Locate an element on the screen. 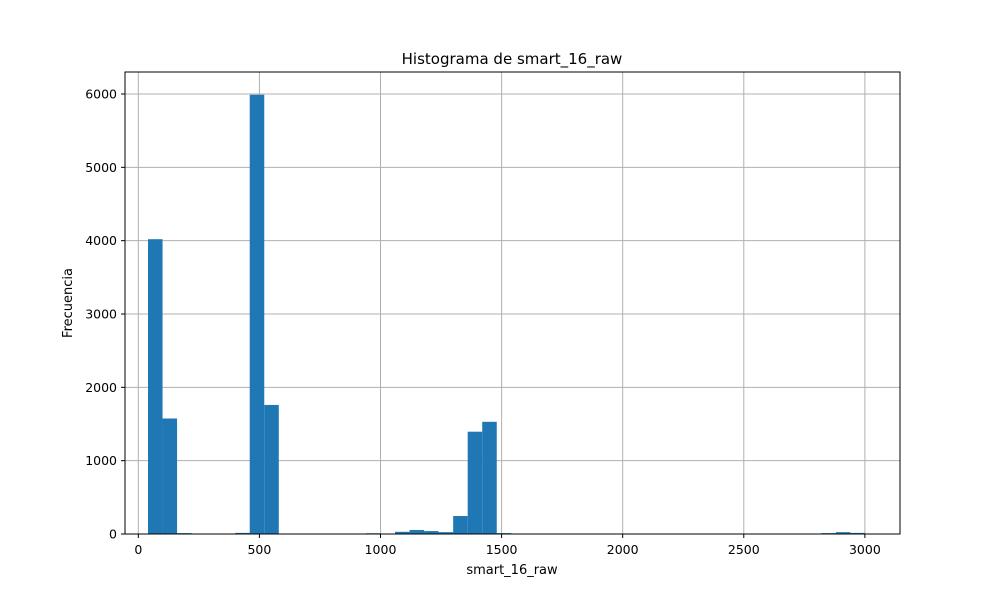 The image size is (1000, 600). x-axis-ticks: 0 500 1000 1500 2000 2500 3000 is located at coordinates (507, 545).